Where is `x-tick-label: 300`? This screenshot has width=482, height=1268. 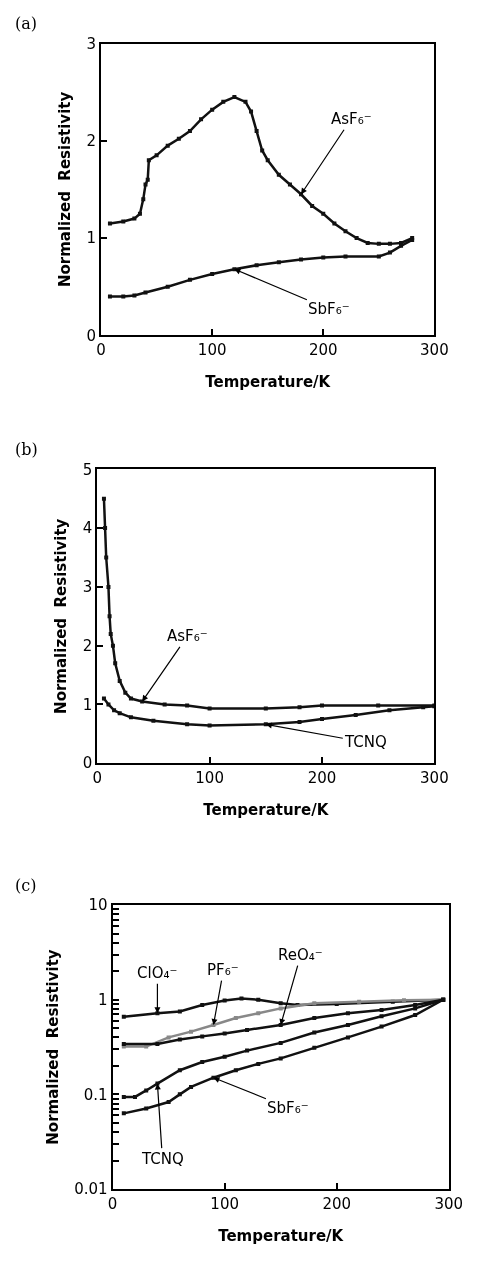 x-tick-label: 300 is located at coordinates (434, 350).